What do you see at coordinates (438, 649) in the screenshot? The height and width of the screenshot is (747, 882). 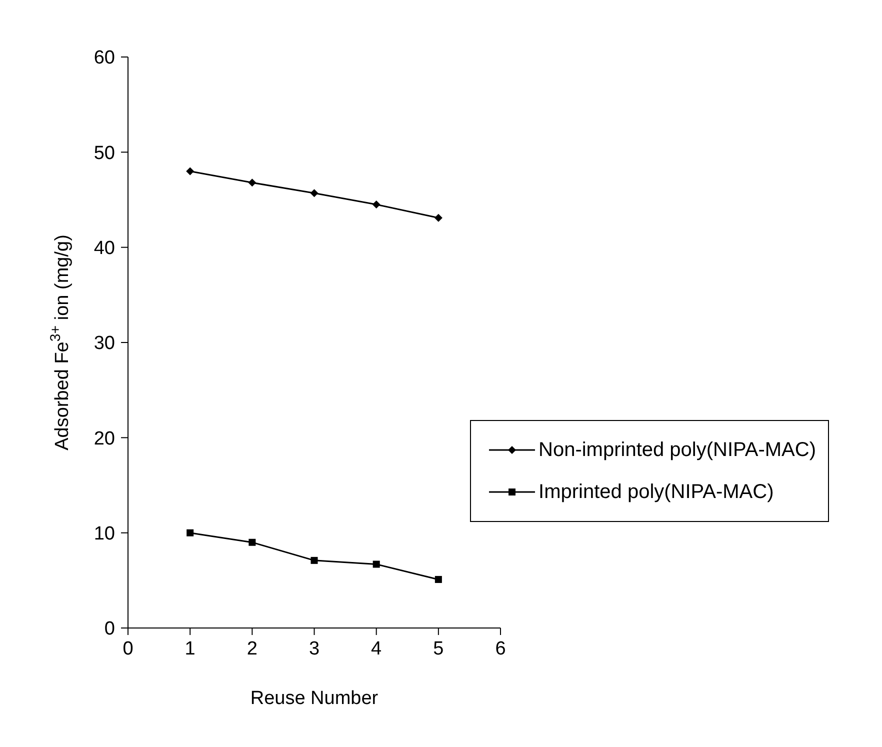 I see `x-tick-label: 5` at bounding box center [438, 649].